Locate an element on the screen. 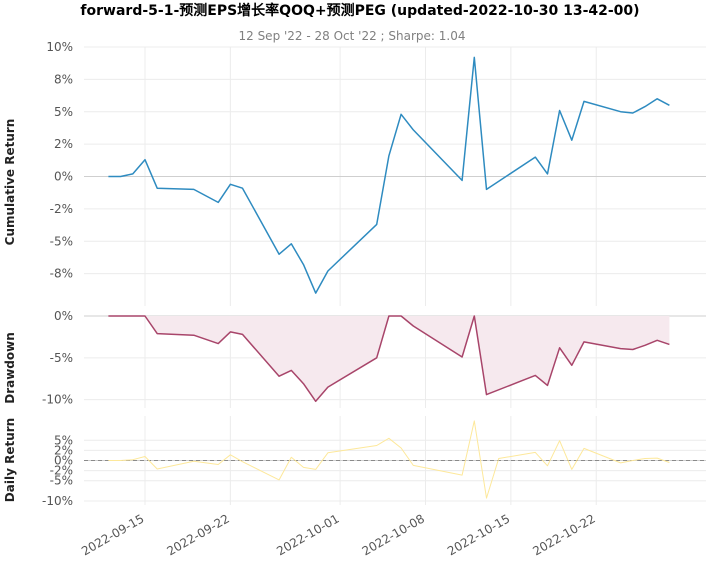 This screenshot has height=576, width=720. x-tick-label-5: 2022-10-22 is located at coordinates (563, 534).